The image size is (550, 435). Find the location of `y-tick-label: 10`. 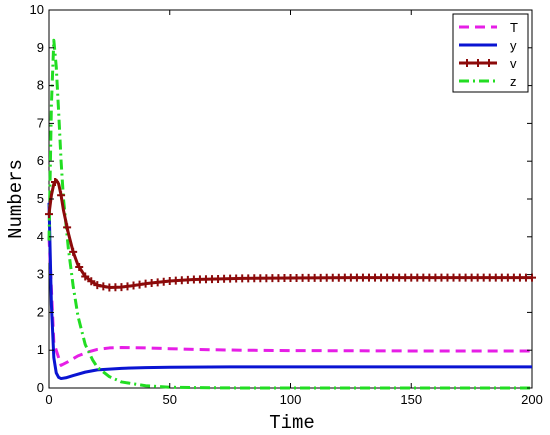

y-tick-label: 10 is located at coordinates (37, 9).